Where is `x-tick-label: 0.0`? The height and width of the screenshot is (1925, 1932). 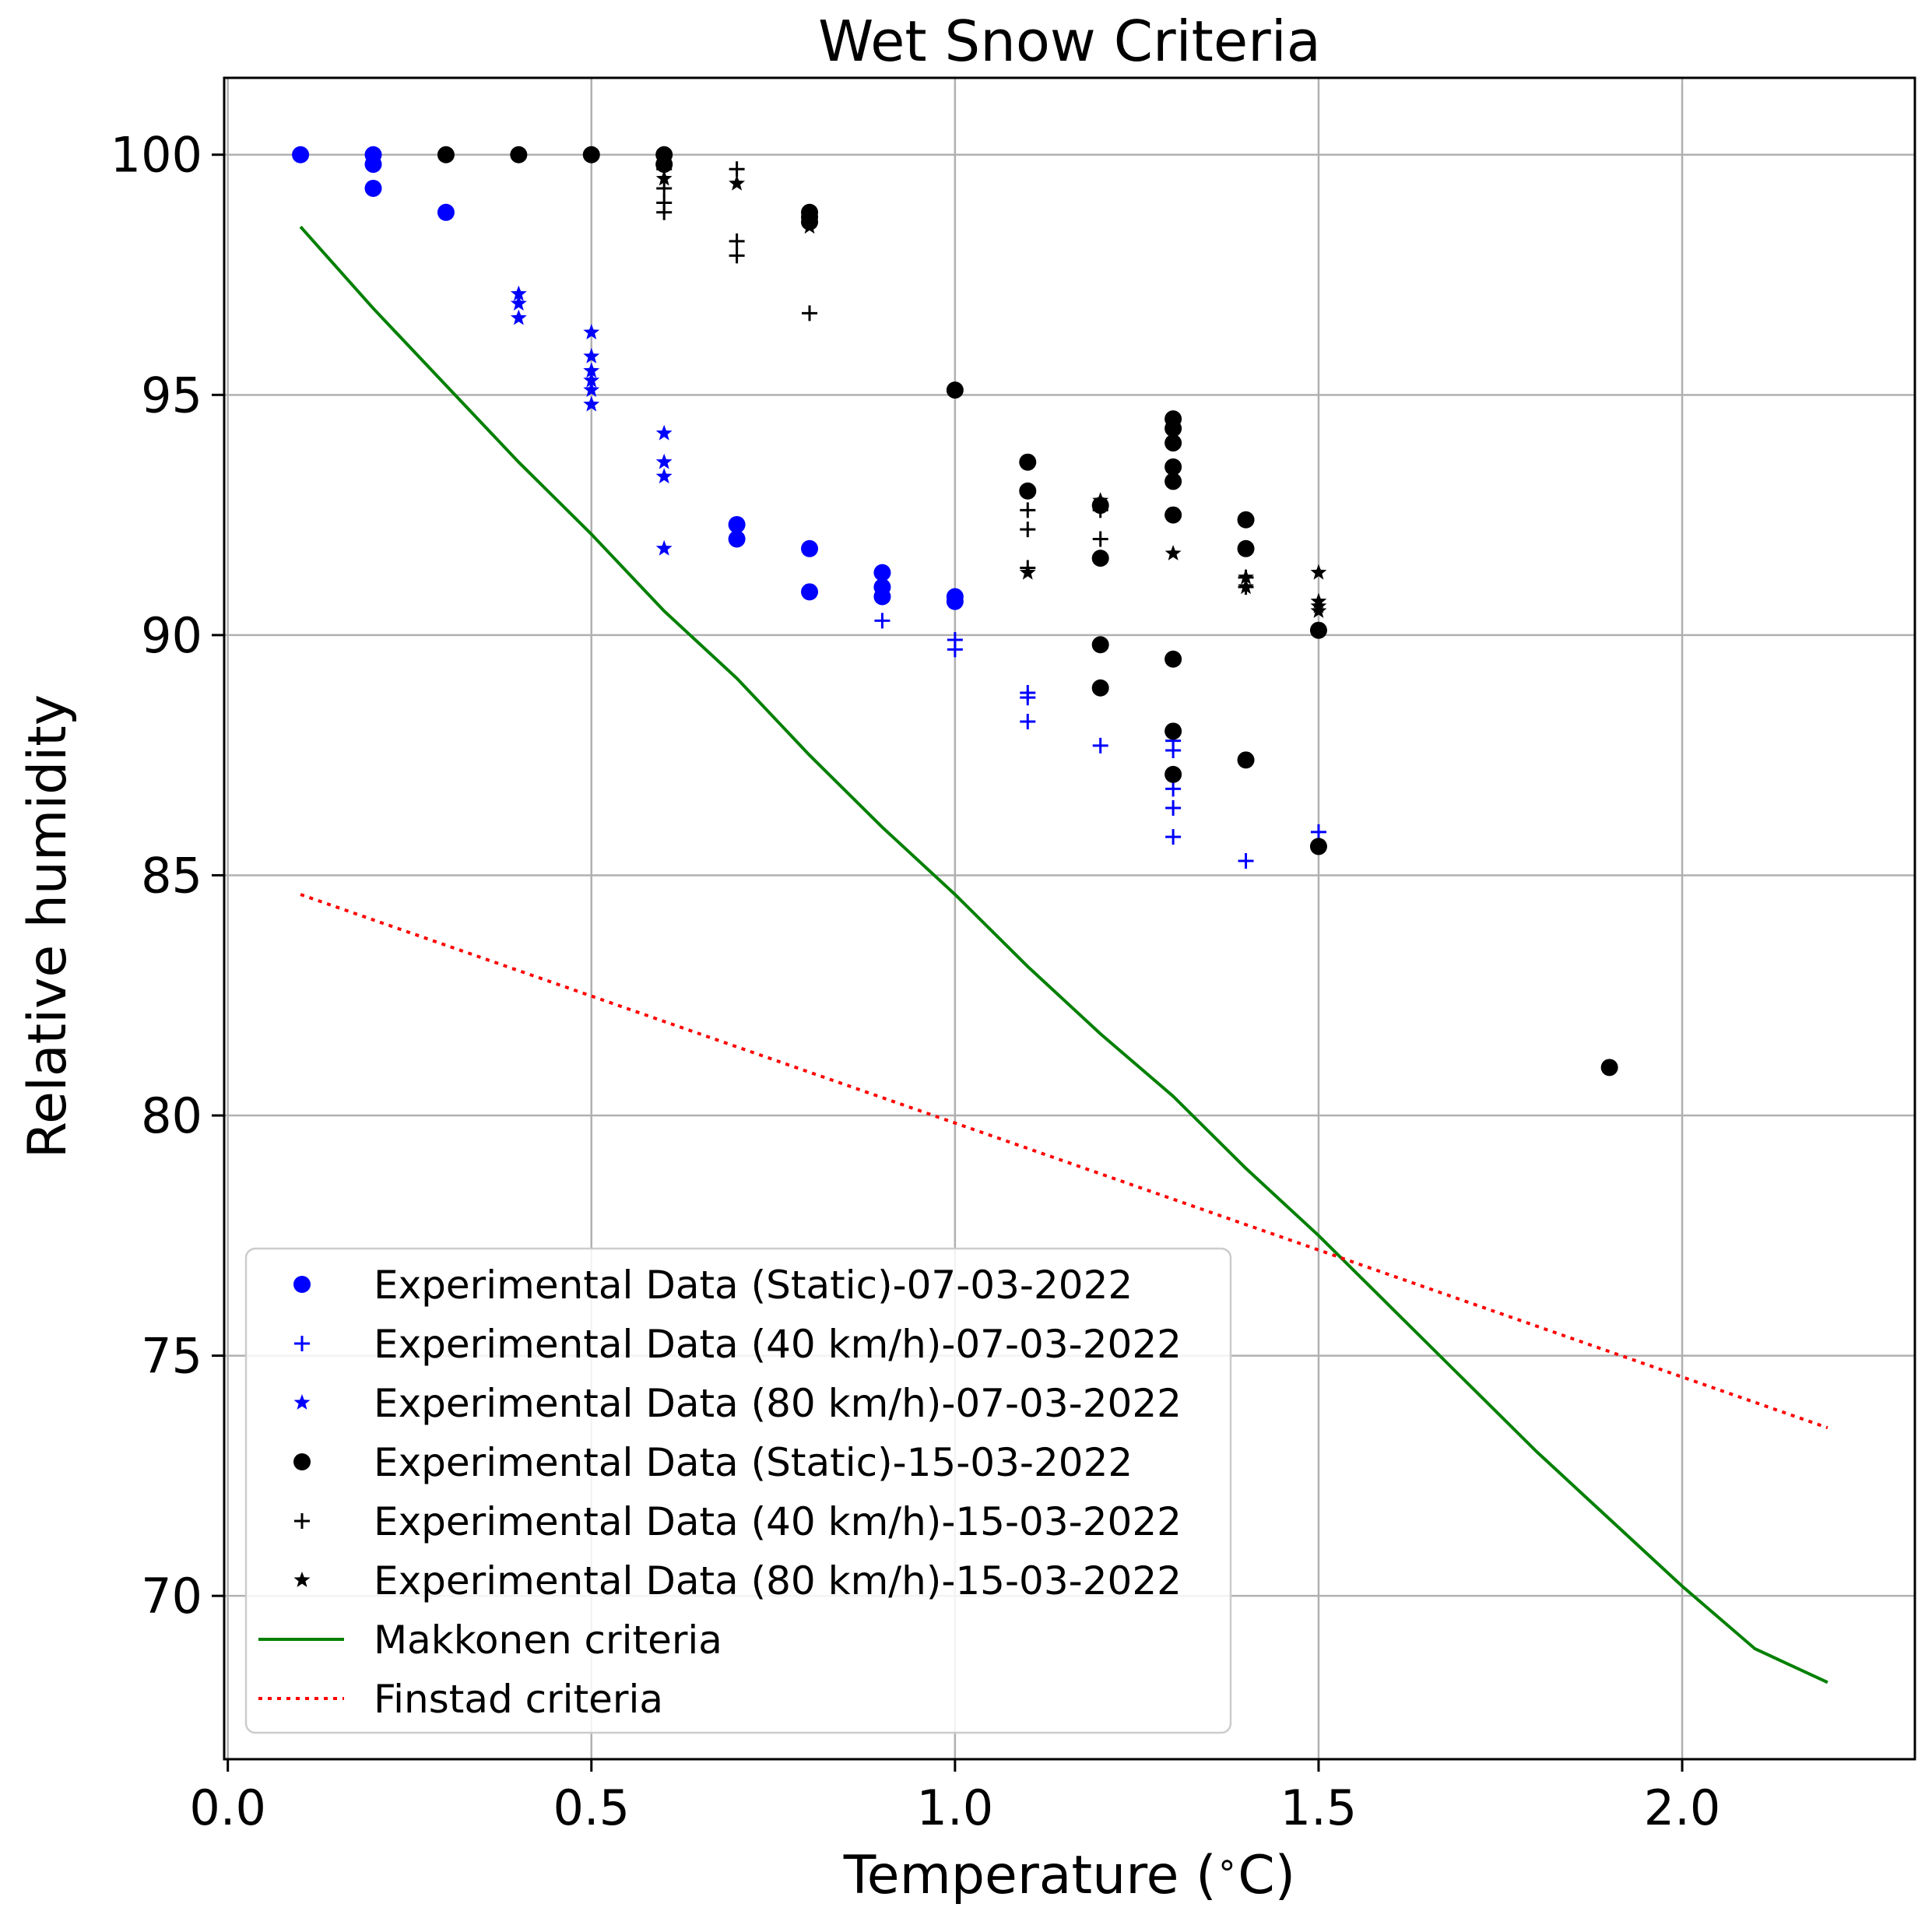 x-tick-label: 0.0 is located at coordinates (227, 1807).